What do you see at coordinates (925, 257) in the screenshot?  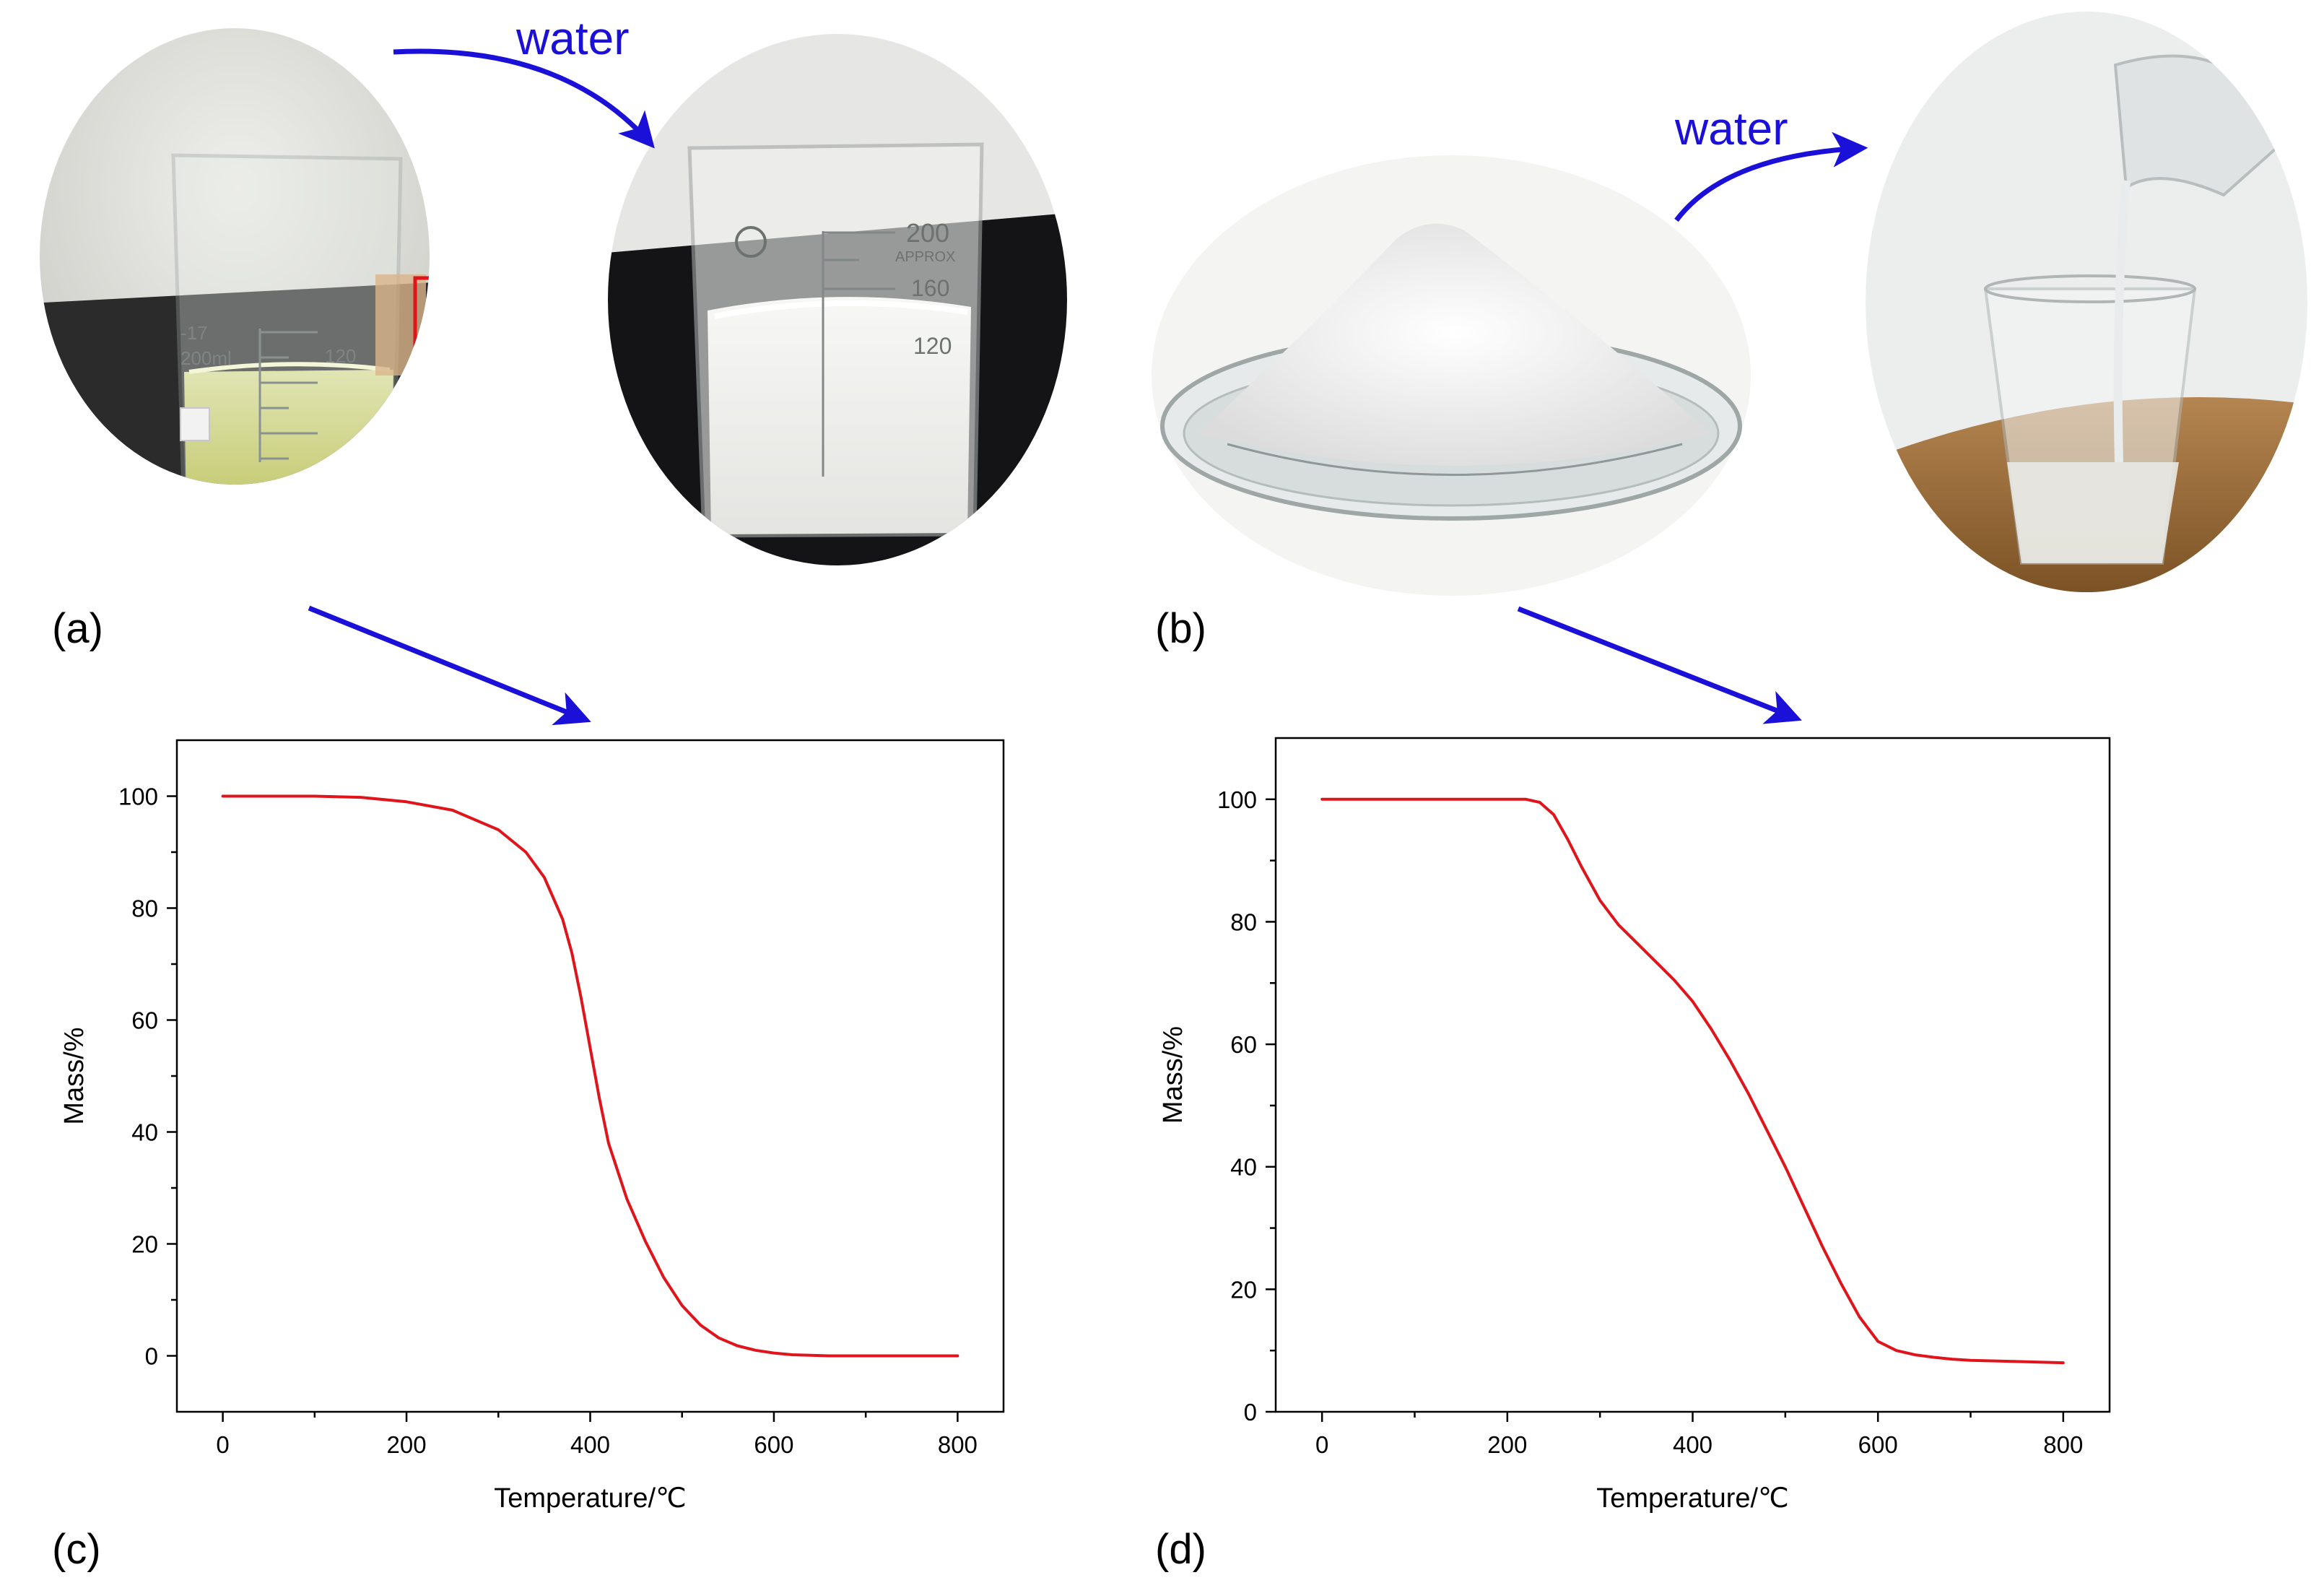 I see `beaker-b-mark-approx: APPROX` at bounding box center [925, 257].